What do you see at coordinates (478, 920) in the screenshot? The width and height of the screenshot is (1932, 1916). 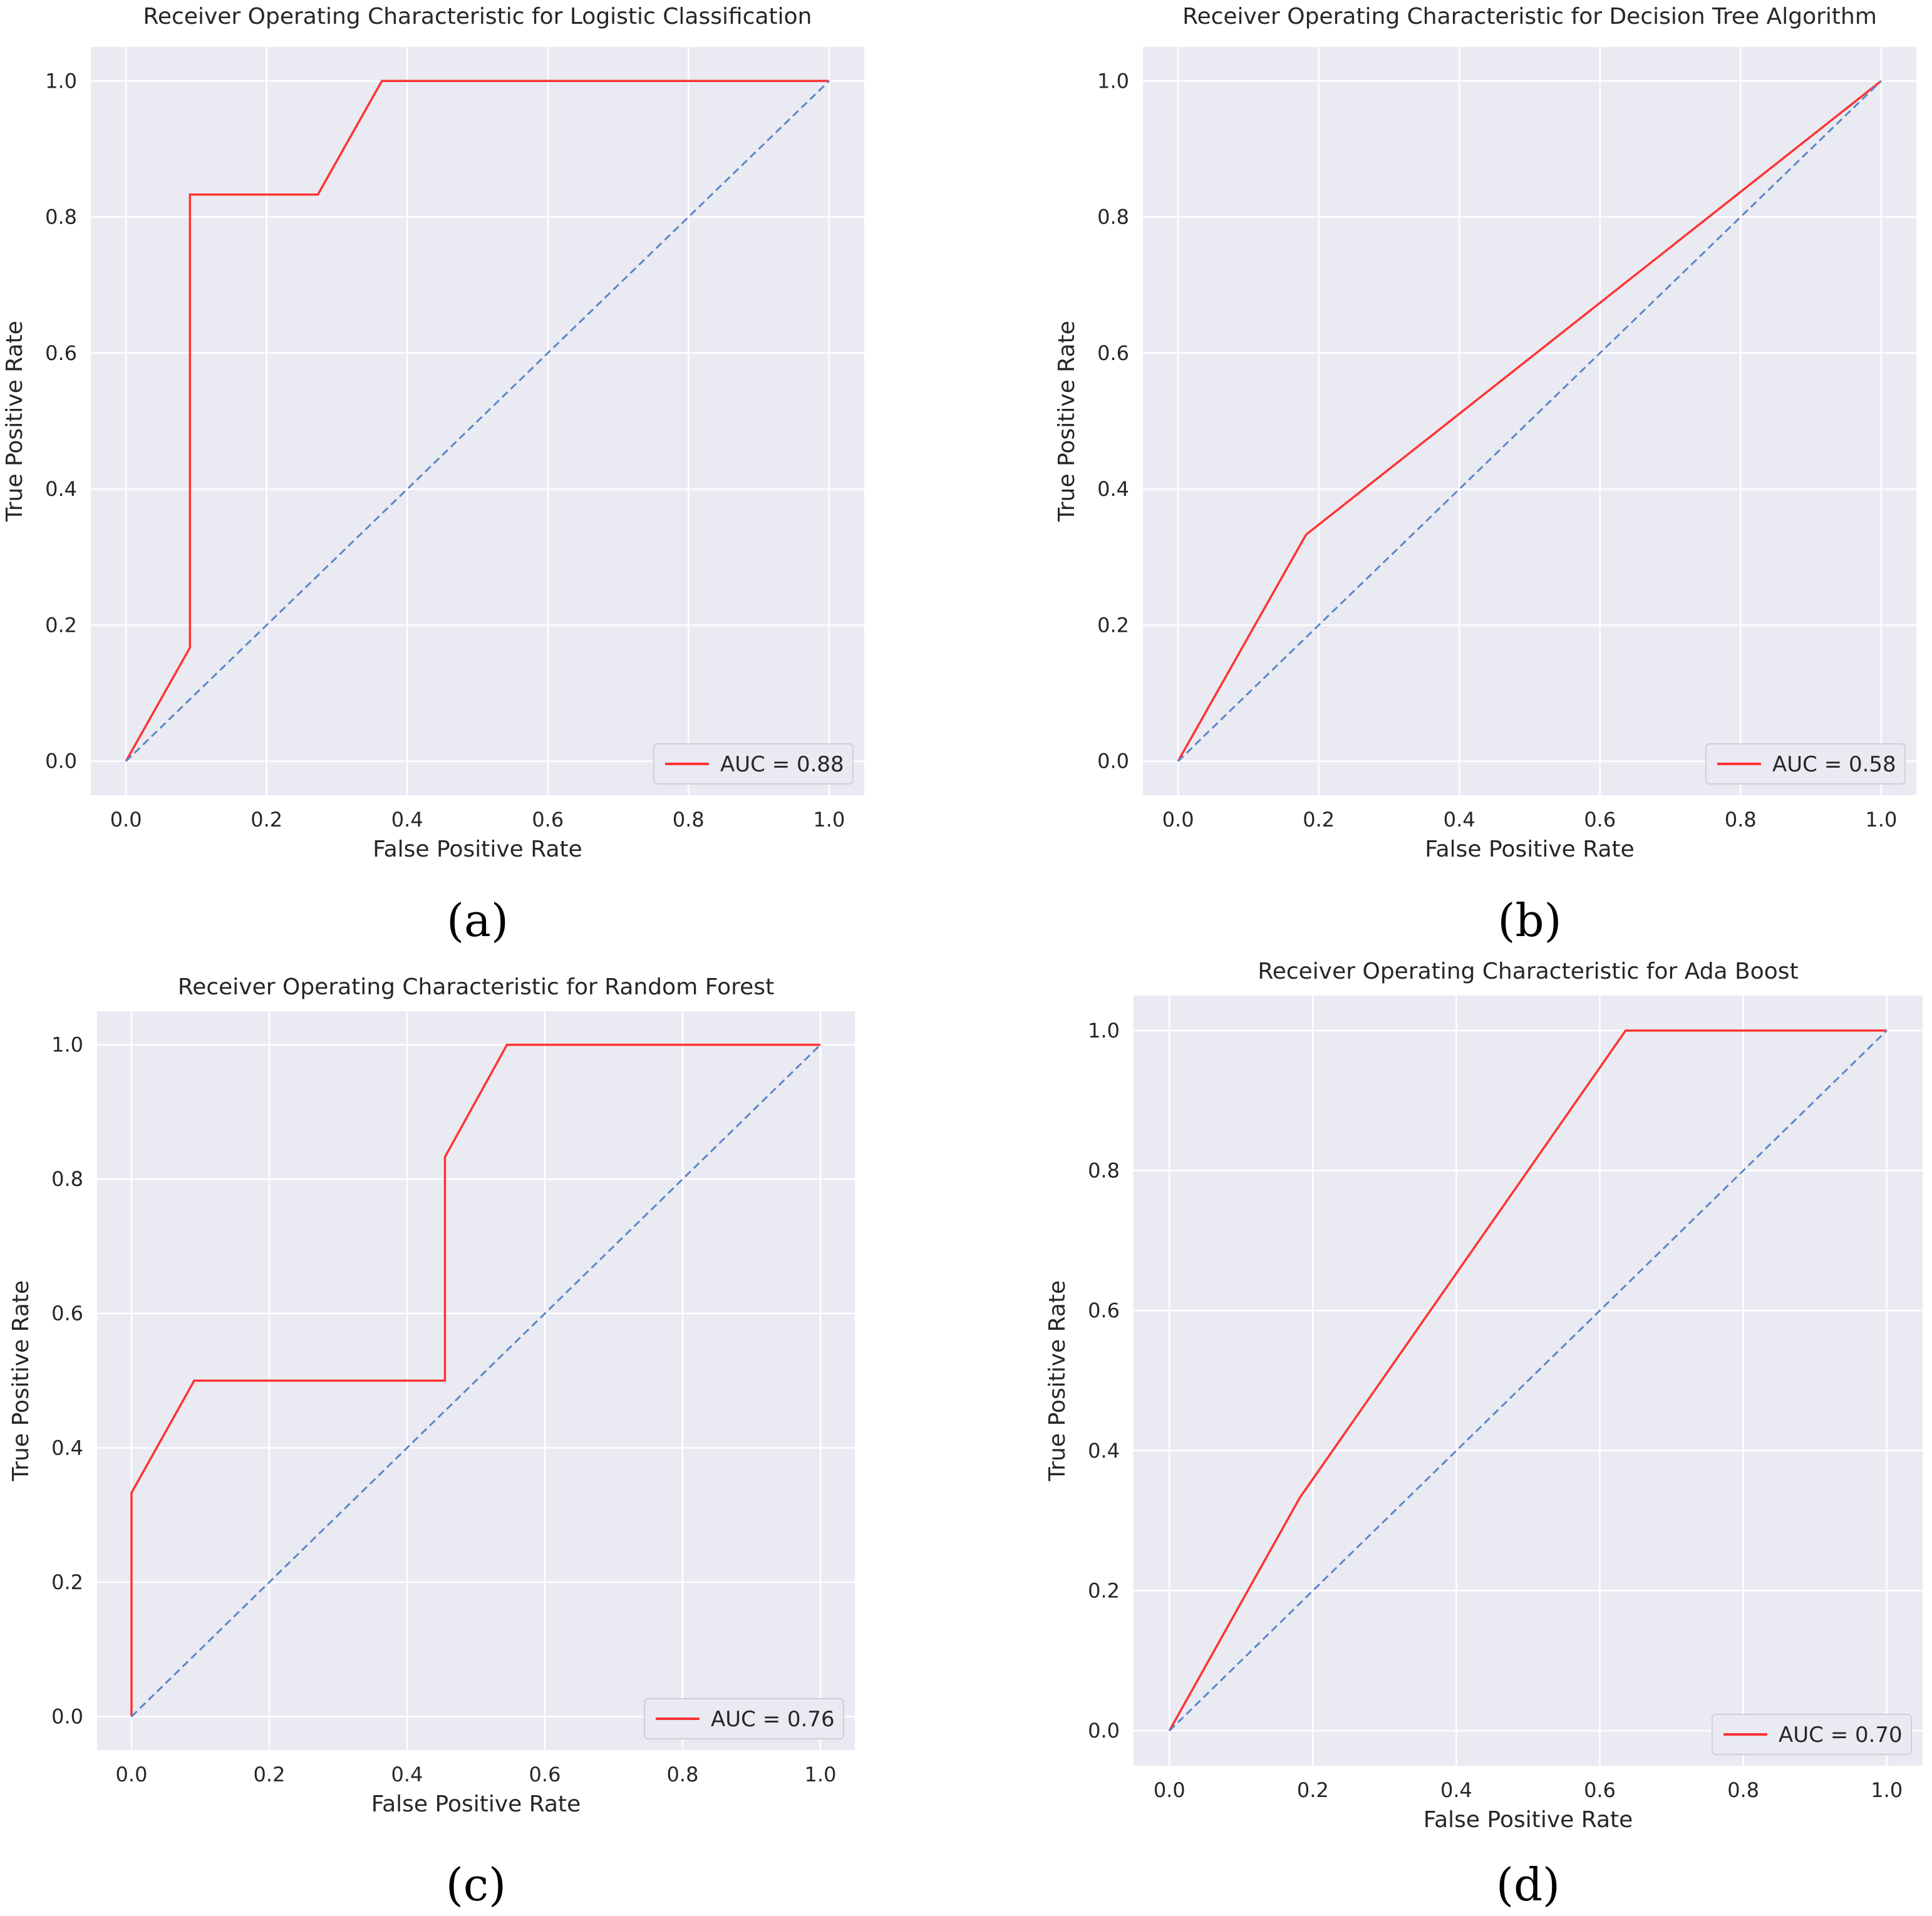 I see `panel-letter: (a)` at bounding box center [478, 920].